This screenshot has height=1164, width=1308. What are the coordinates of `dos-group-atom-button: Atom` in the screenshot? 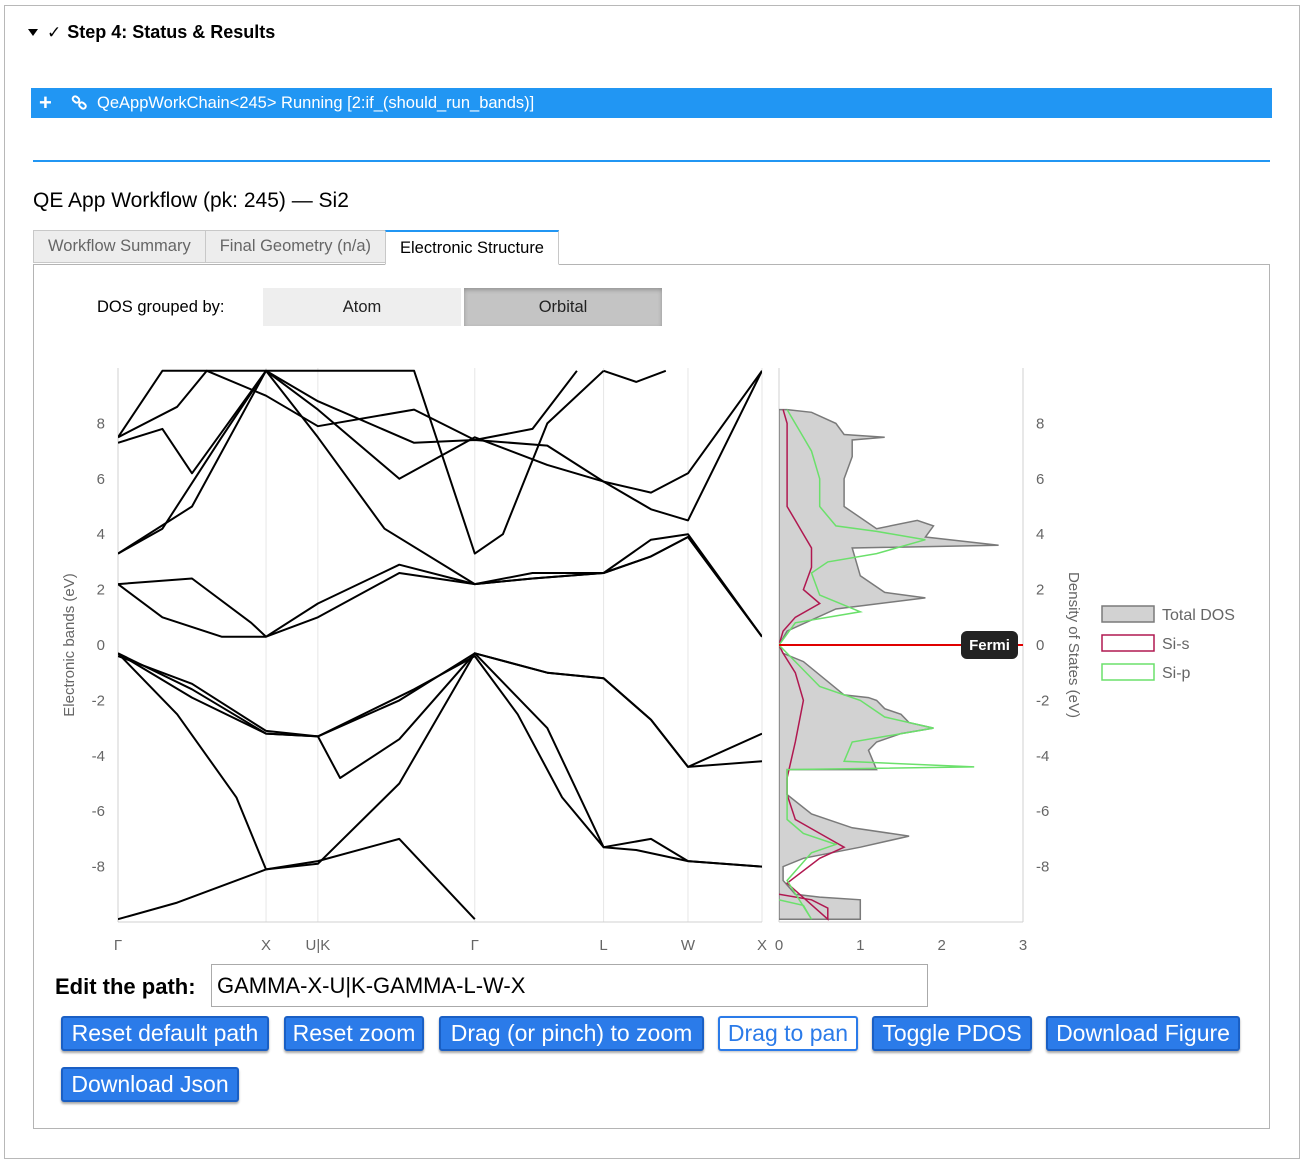 It's located at (362, 307).